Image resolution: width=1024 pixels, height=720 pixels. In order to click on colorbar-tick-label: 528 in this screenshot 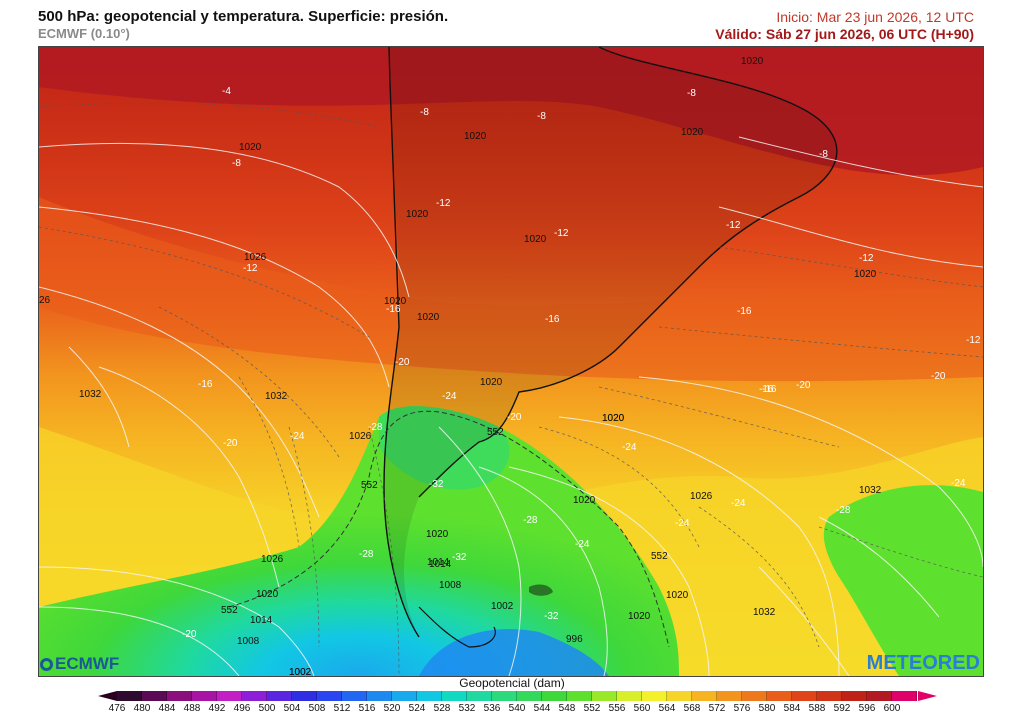, I will do `click(442, 708)`.